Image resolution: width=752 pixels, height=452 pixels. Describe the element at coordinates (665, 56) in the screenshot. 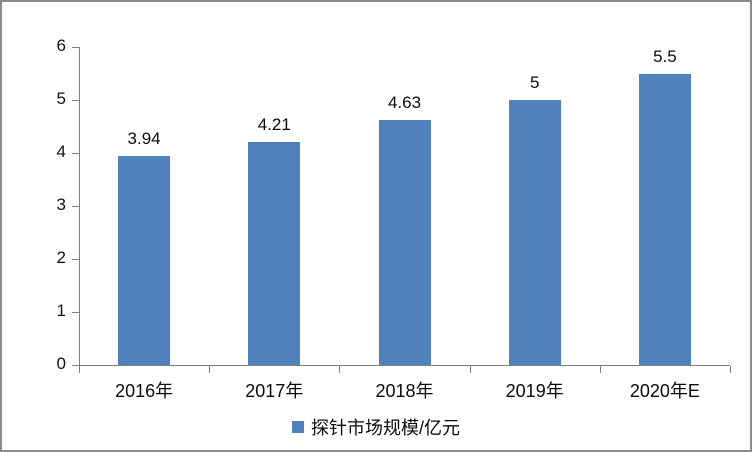

I see `bar-value-label: 5.5` at that location.